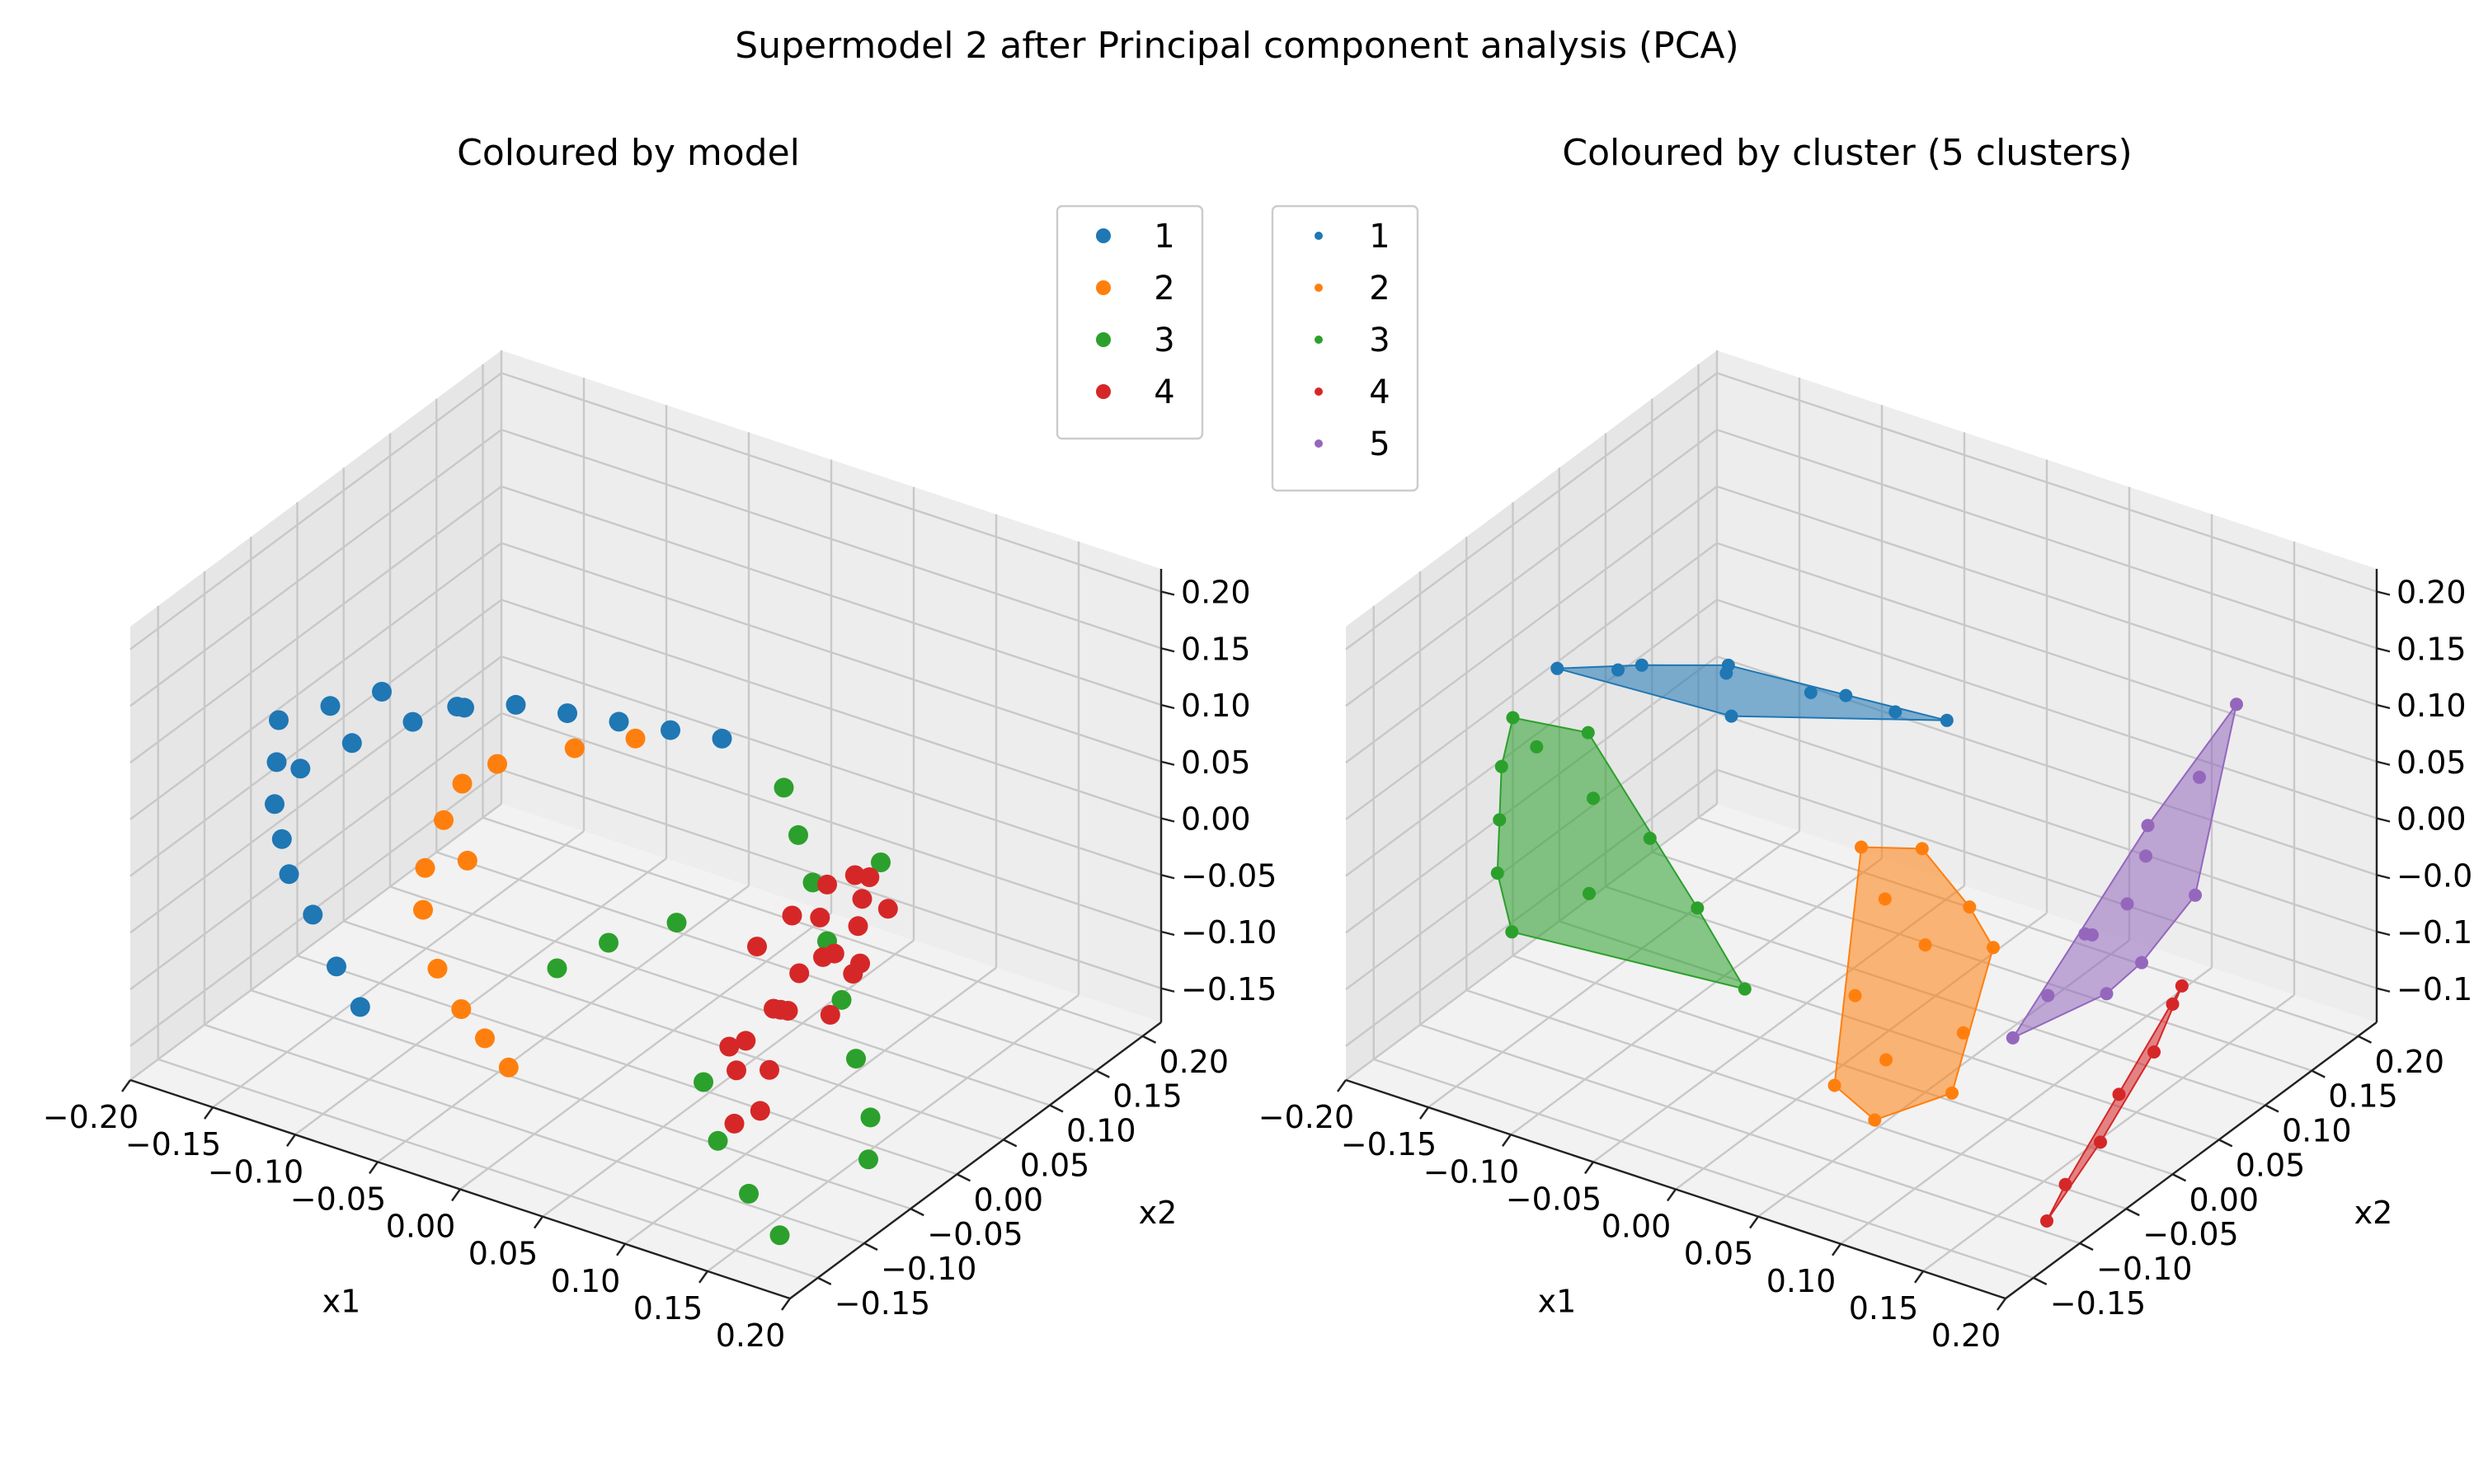  Describe the element at coordinates (1216, 706) in the screenshot. I see `z-tick-label: 0.10` at that location.